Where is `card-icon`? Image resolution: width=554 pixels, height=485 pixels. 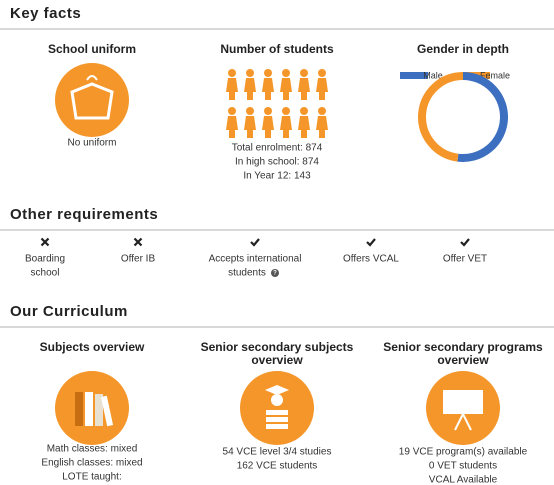 card-icon is located at coordinates (277, 408).